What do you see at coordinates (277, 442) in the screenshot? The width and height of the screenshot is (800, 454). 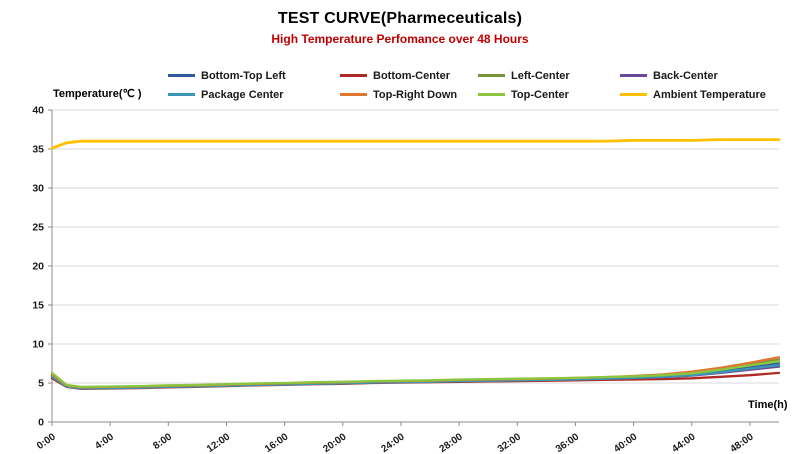 I see `x-axis-tick-label: 16:00` at bounding box center [277, 442].